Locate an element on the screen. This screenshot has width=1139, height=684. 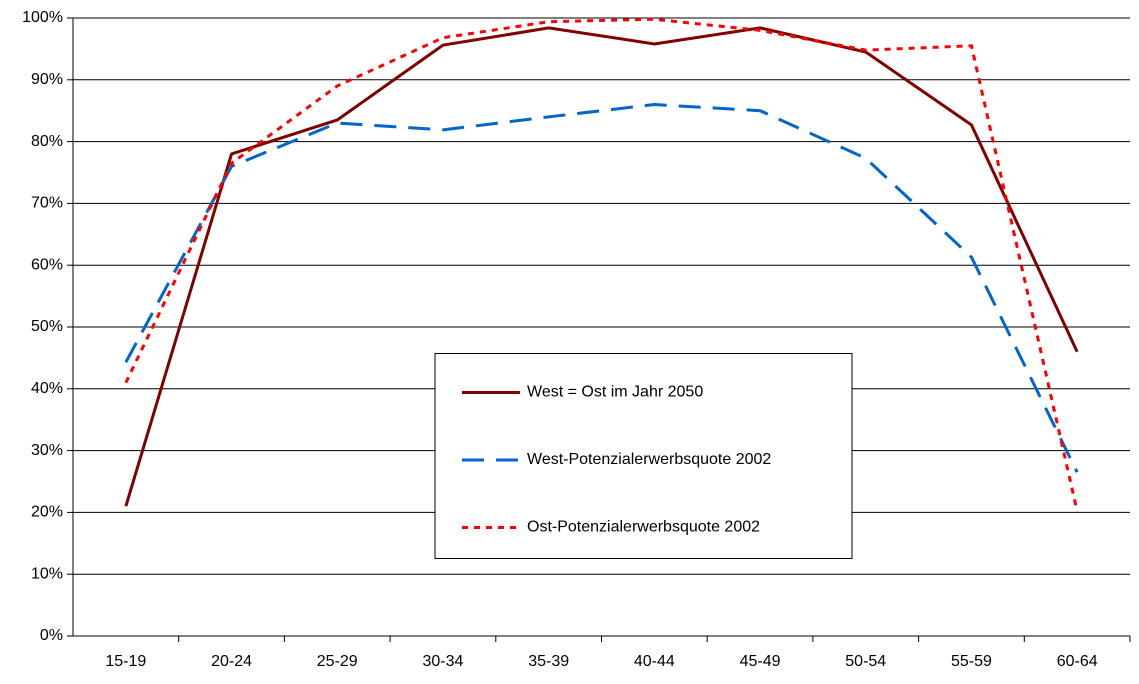
legend-label: West = Ost im Jahr 2050 is located at coordinates (615, 392).